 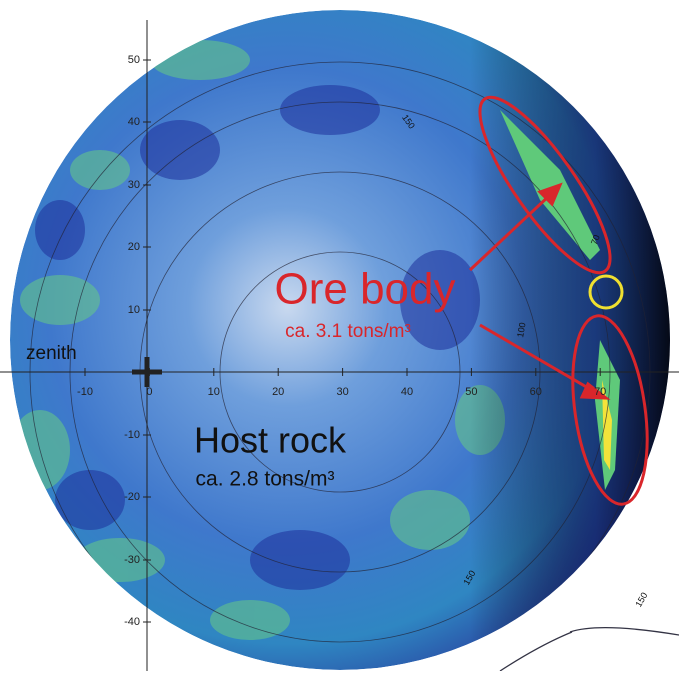 What do you see at coordinates (134, 310) in the screenshot?
I see `y-tick-label: 10` at bounding box center [134, 310].